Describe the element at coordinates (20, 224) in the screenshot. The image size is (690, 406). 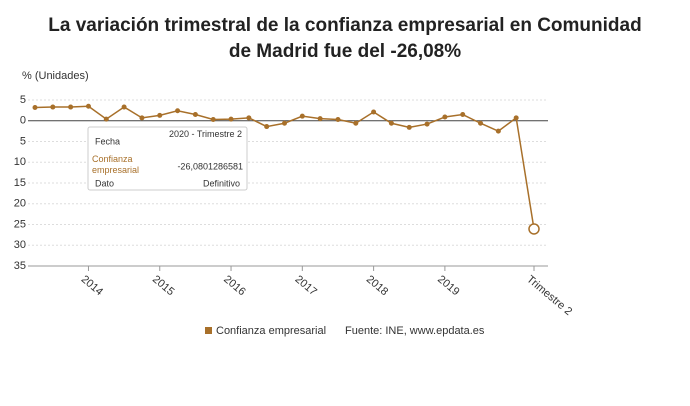
I see `y-tick-label: 25` at that location.